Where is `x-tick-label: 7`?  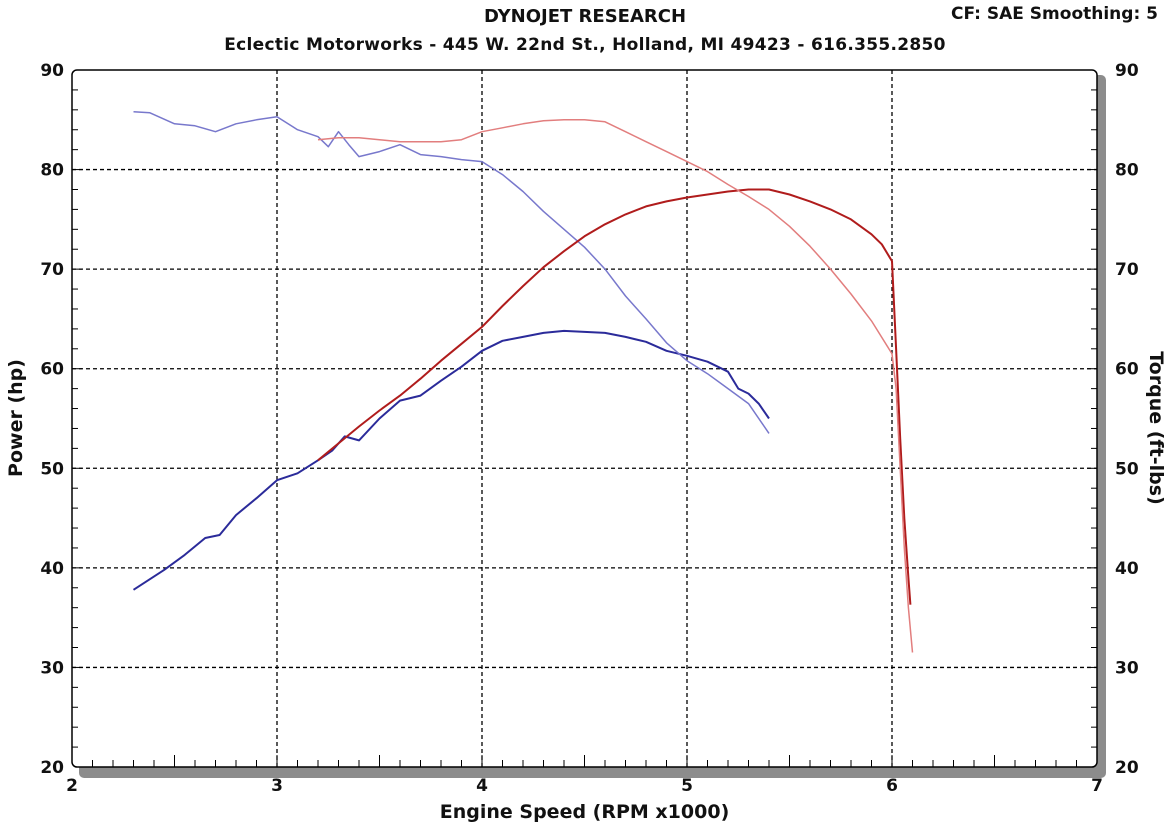
x-tick-label: 7 is located at coordinates (1097, 786).